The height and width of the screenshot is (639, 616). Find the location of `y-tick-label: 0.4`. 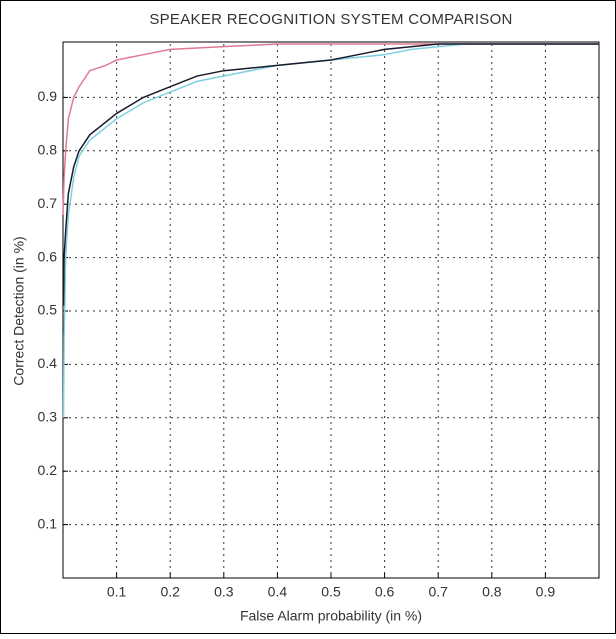

y-tick-label: 0.4 is located at coordinates (48, 363).